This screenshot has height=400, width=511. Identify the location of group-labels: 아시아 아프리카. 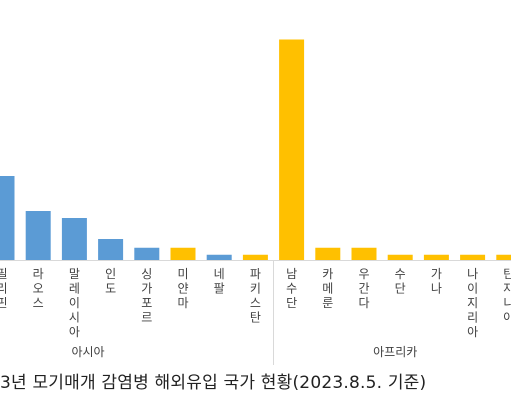
(244, 352).